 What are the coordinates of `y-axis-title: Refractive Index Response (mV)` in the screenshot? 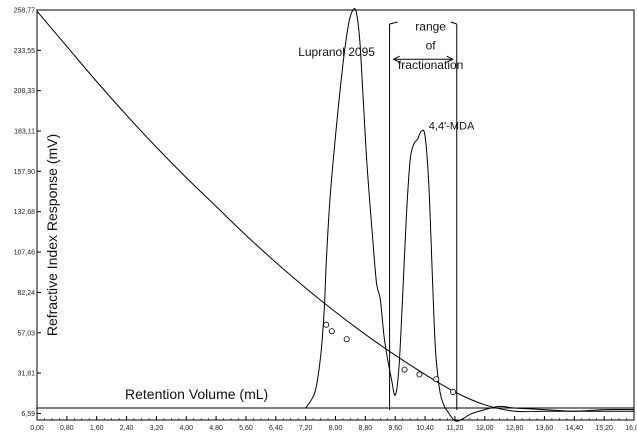 It's located at (52, 235).